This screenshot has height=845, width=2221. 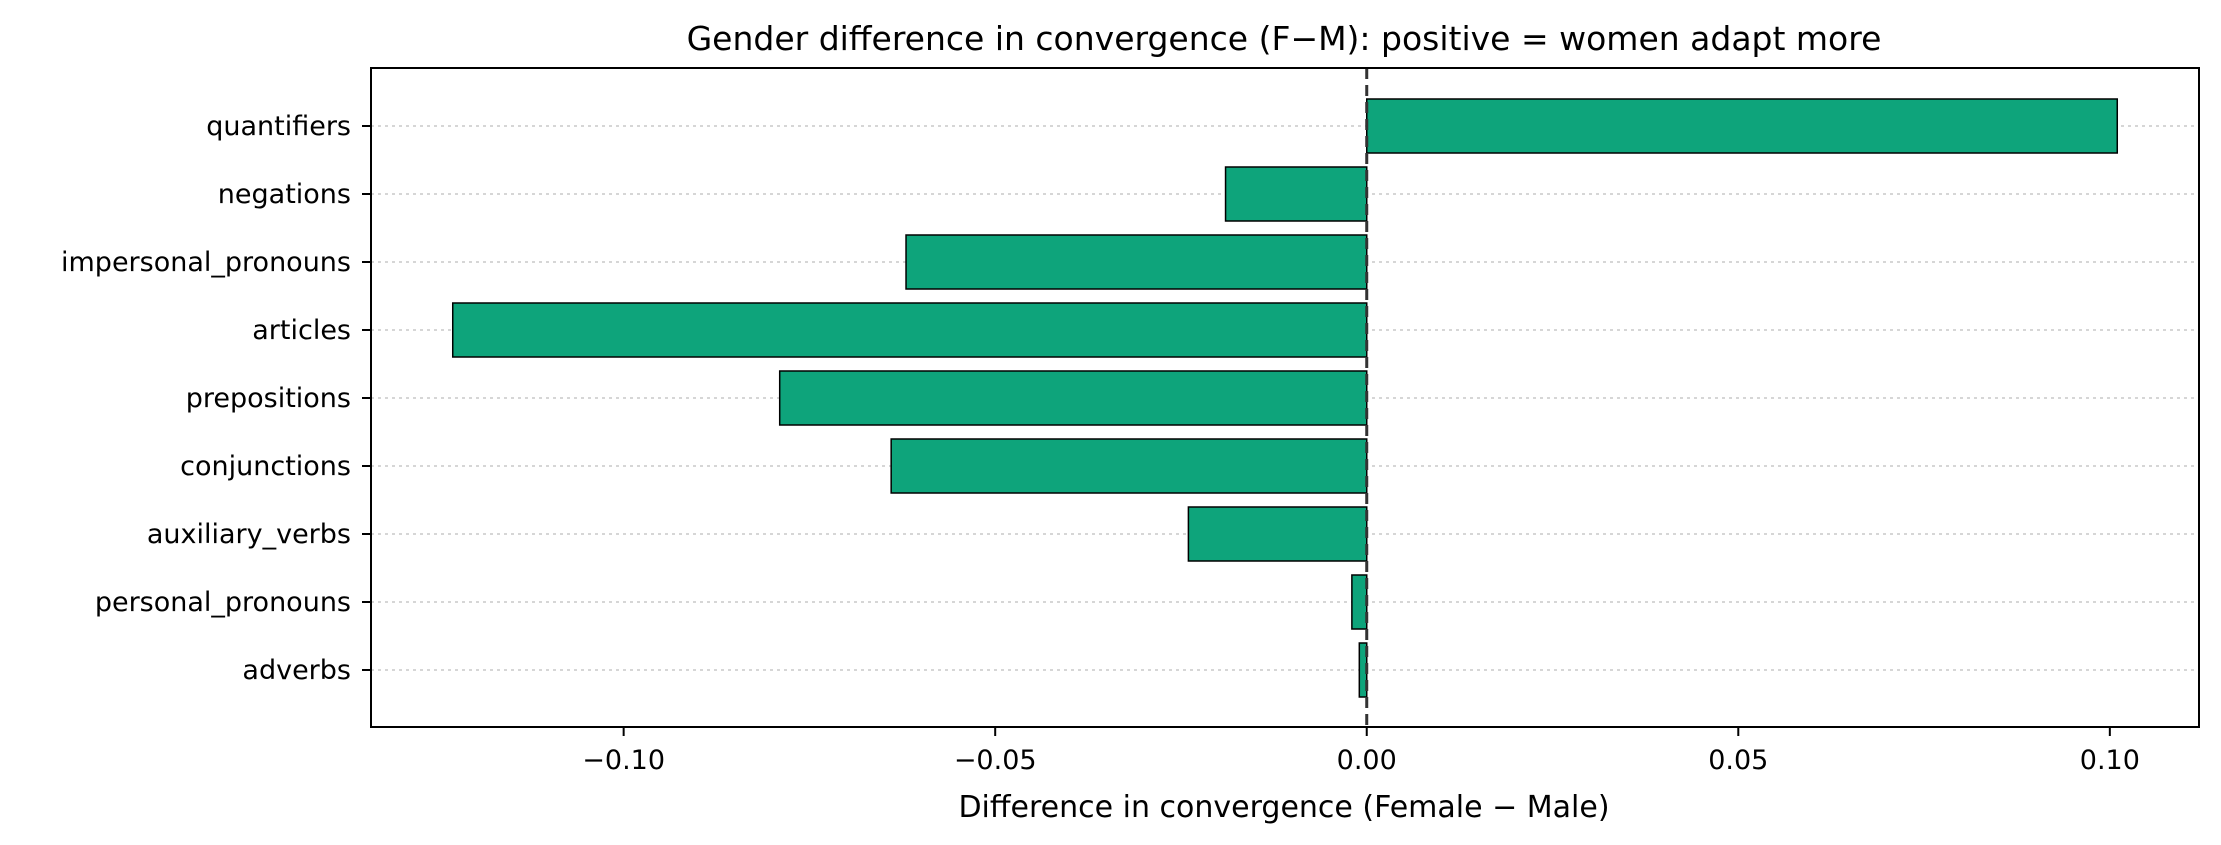 What do you see at coordinates (1129, 466) in the screenshot?
I see `bar-conjunctions` at bounding box center [1129, 466].